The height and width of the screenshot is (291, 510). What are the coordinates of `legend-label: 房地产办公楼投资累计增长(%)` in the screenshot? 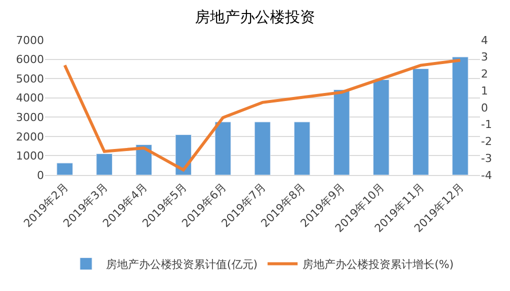 It's located at (378, 265).